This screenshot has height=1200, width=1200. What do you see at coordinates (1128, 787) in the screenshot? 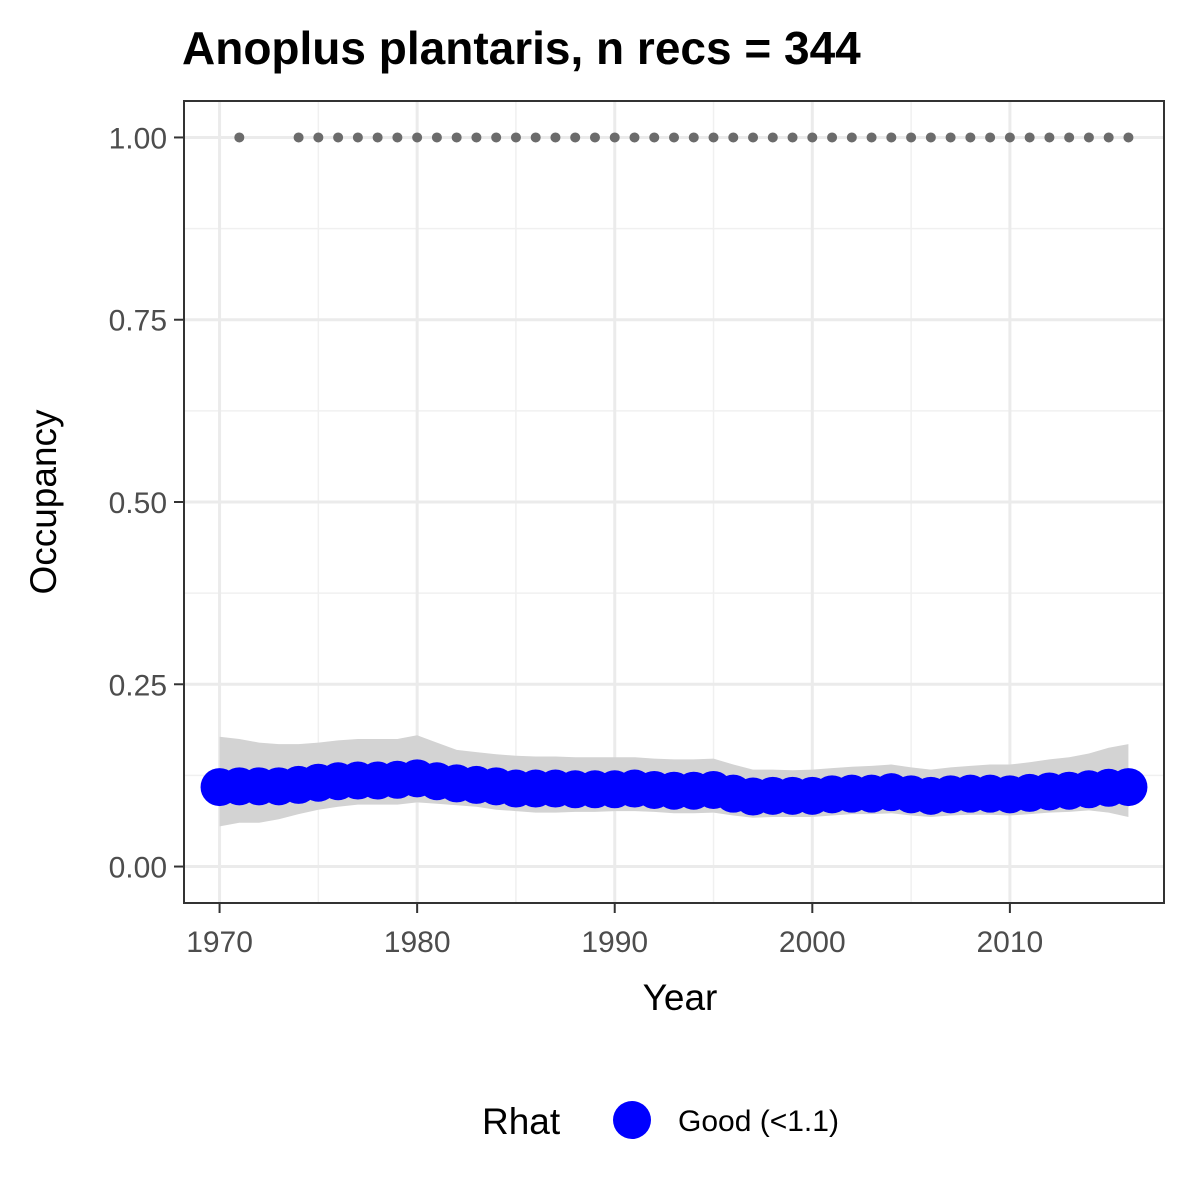
I see `occupancy-point` at bounding box center [1128, 787].